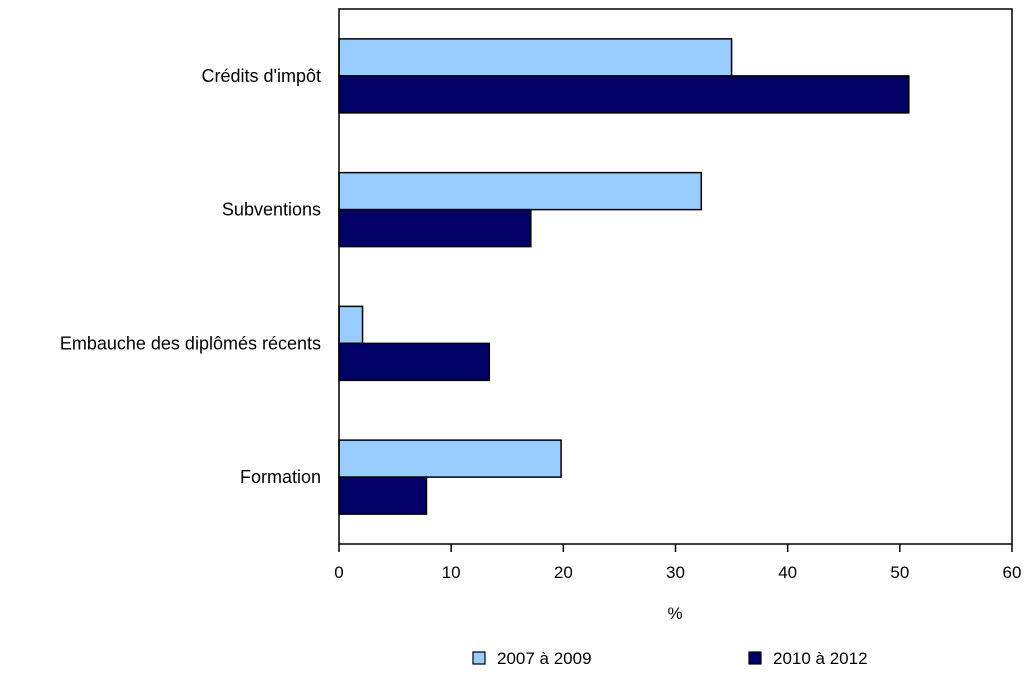  I want to click on x-axis-label: %, so click(674, 613).